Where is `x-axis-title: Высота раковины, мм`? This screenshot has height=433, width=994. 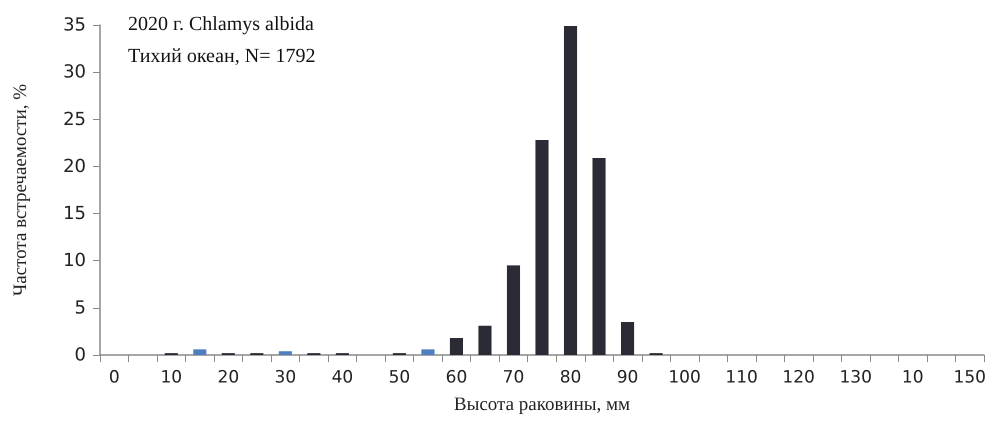 x-axis-title: Высота раковины, мм is located at coordinates (542, 404).